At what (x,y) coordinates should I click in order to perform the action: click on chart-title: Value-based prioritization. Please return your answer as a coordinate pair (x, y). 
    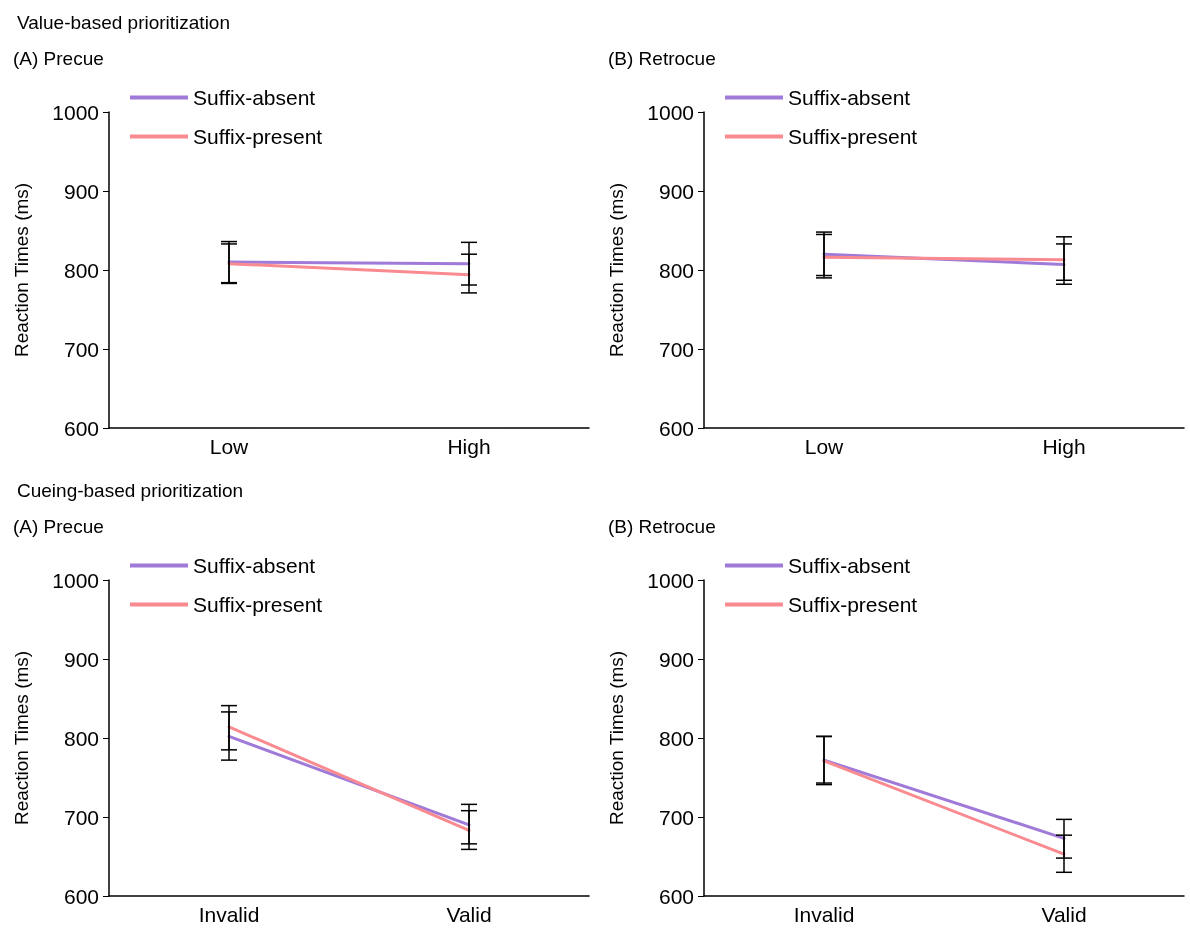
    Looking at the image, I should click on (123, 22).